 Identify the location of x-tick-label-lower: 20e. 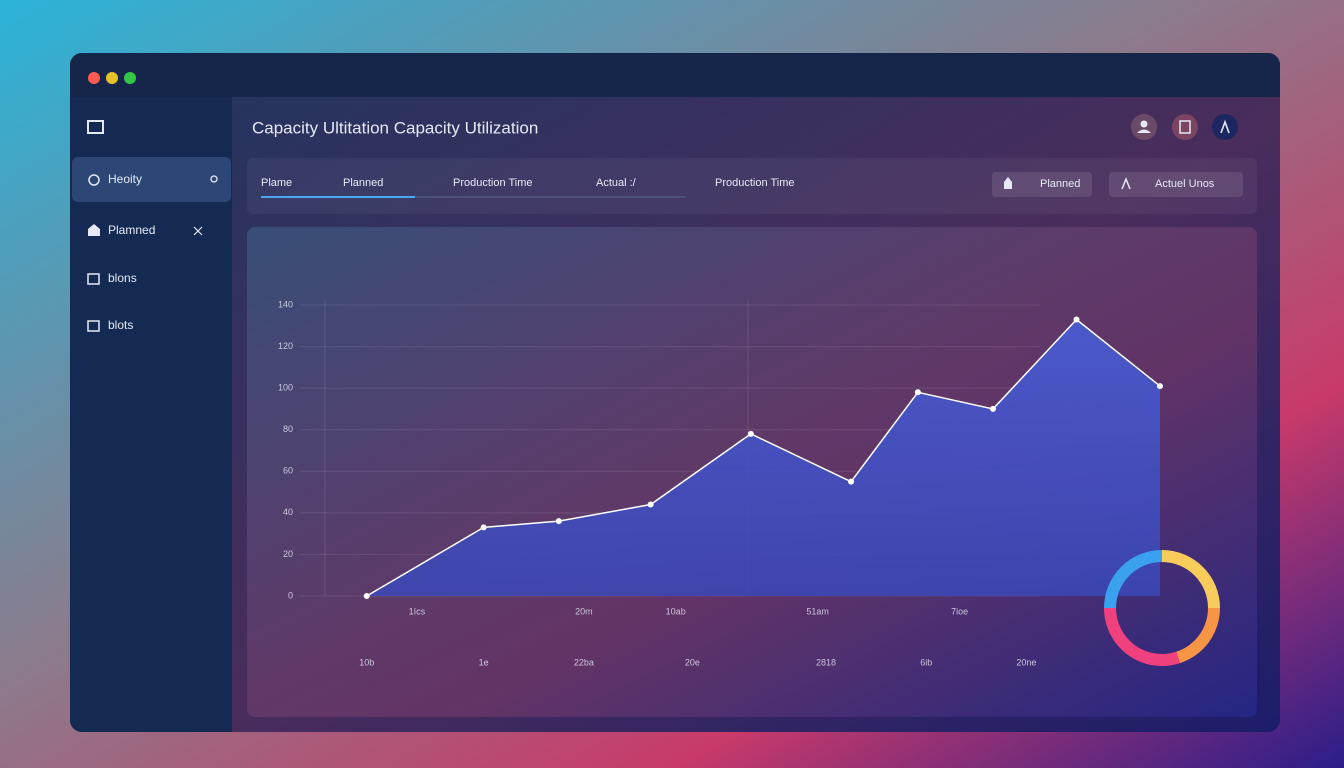
(692, 662).